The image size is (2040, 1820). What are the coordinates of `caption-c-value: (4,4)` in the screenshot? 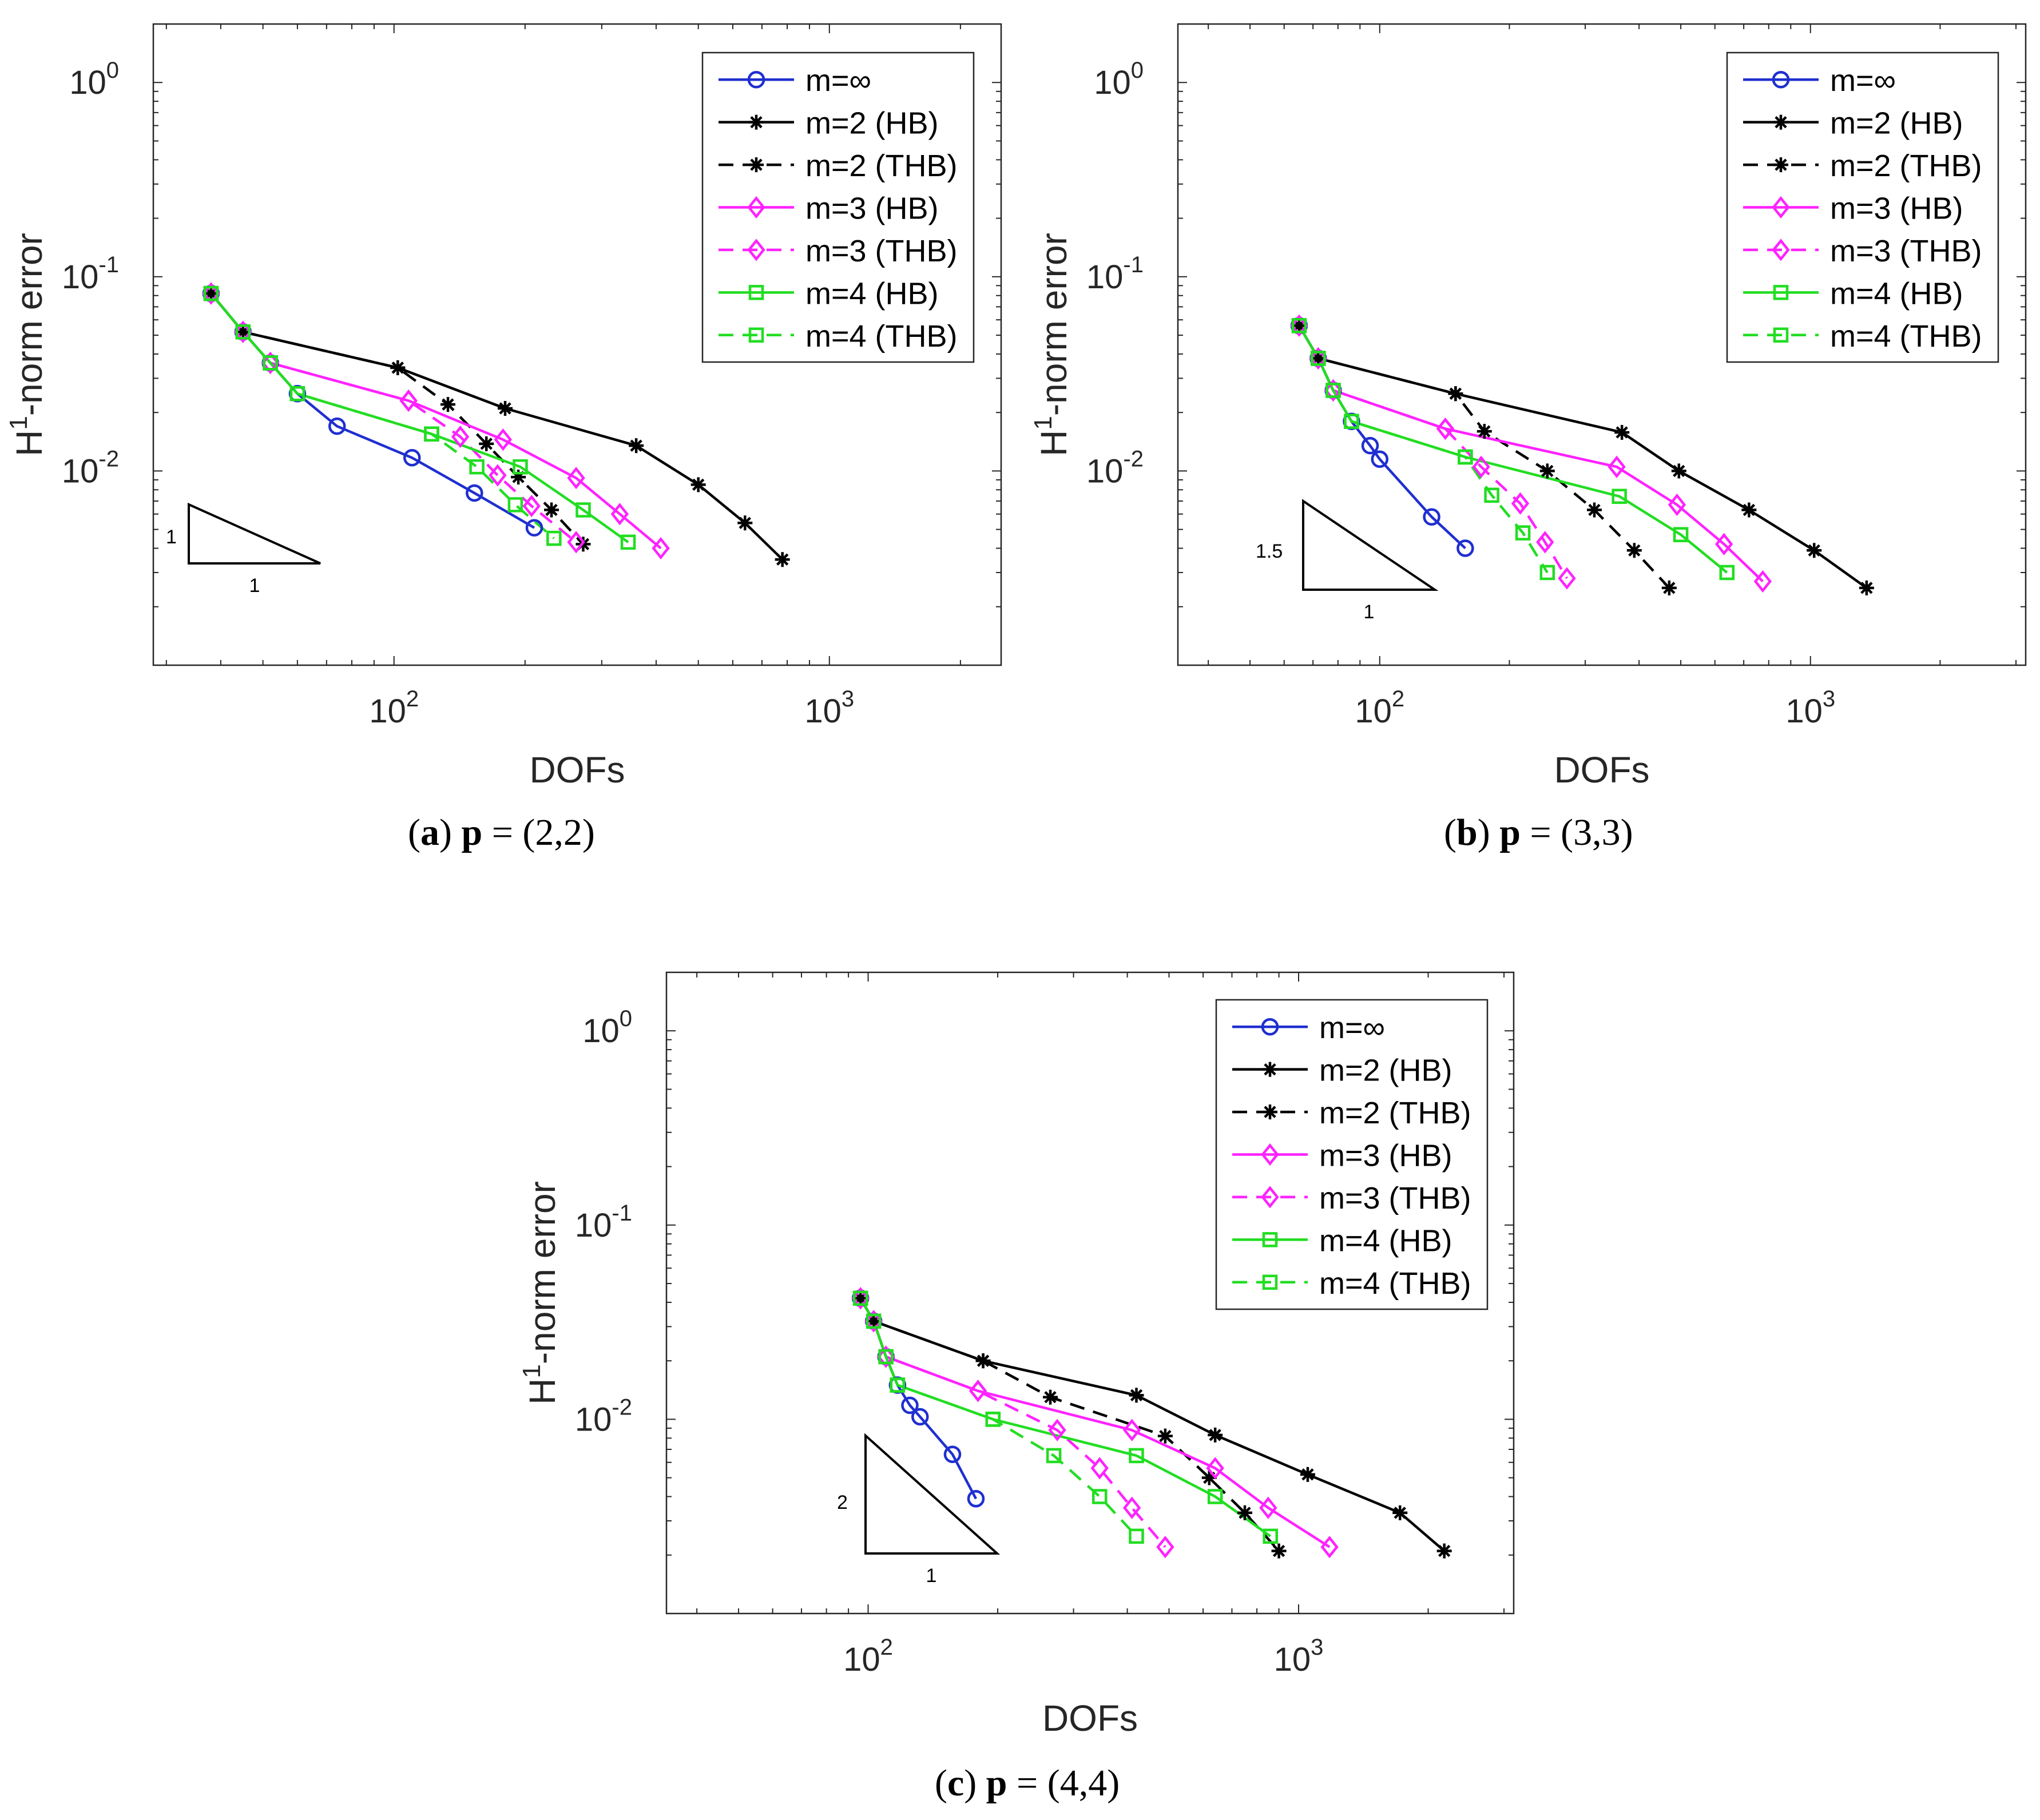 It's located at (1084, 1783).